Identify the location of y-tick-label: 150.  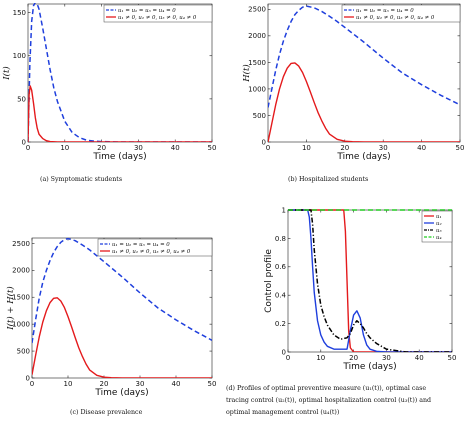
(19, 13).